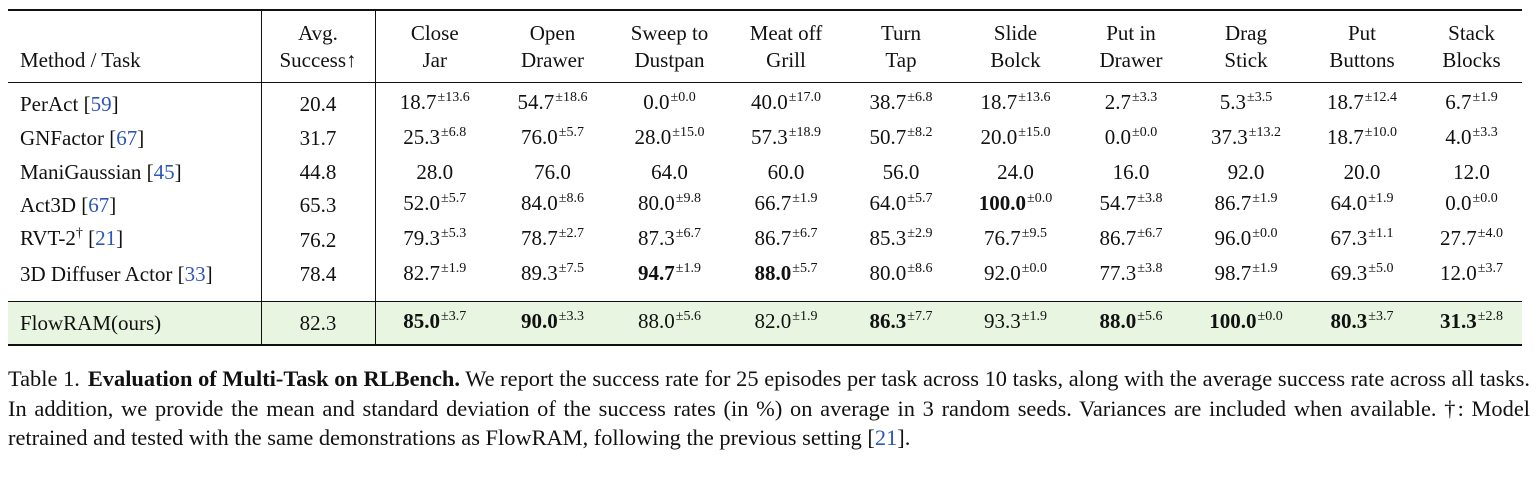 This screenshot has width=1539, height=501. Describe the element at coordinates (888, 136) in the screenshot. I see `cell-value: 50.7` at that location.